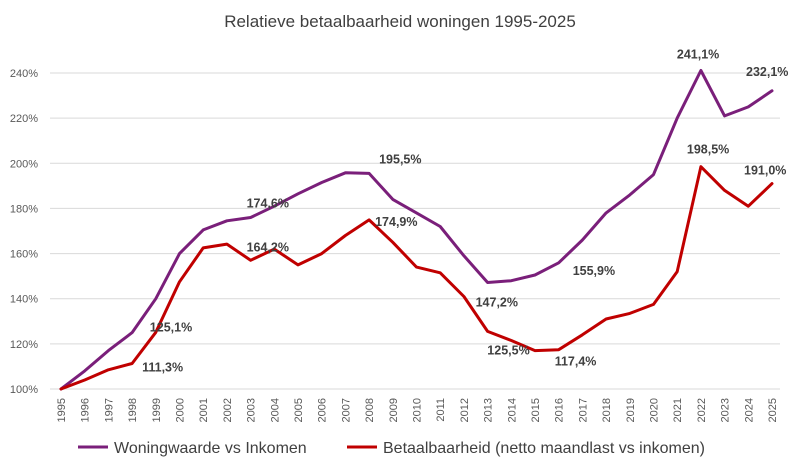 The height and width of the screenshot is (473, 800). I want to click on x-tick-label: 2007, so click(346, 410).